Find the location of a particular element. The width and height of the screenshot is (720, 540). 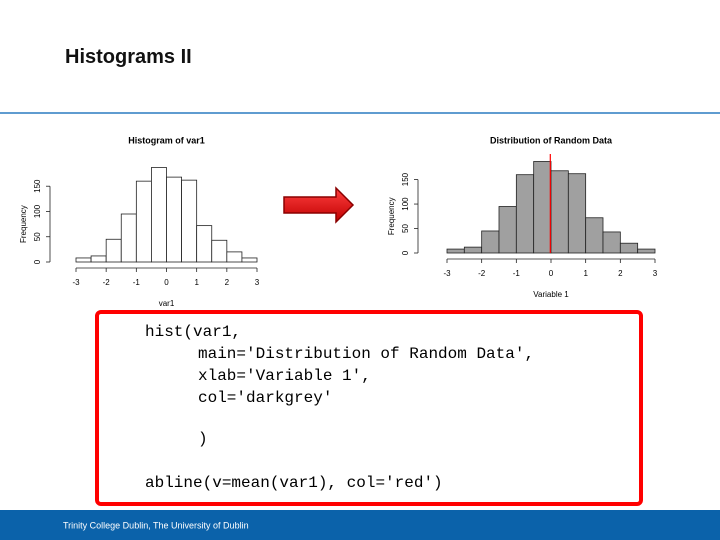

x-axis-label: Variable 1 is located at coordinates (551, 294).